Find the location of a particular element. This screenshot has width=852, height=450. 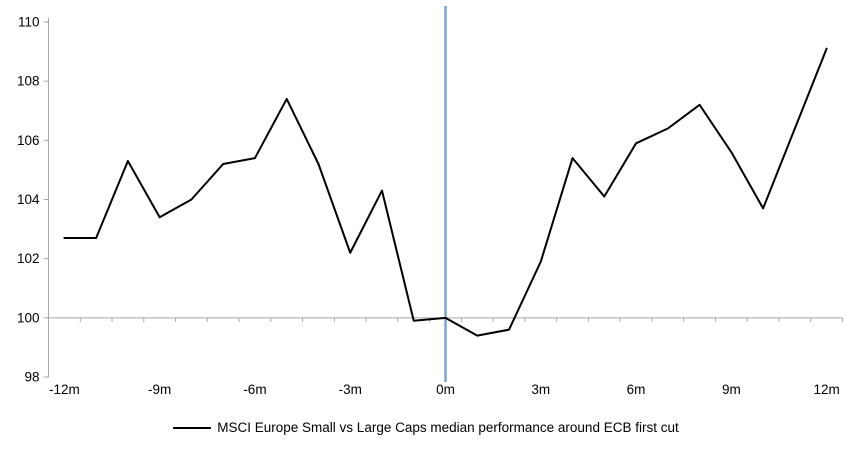

x-tick-label: -3m is located at coordinates (350, 389).